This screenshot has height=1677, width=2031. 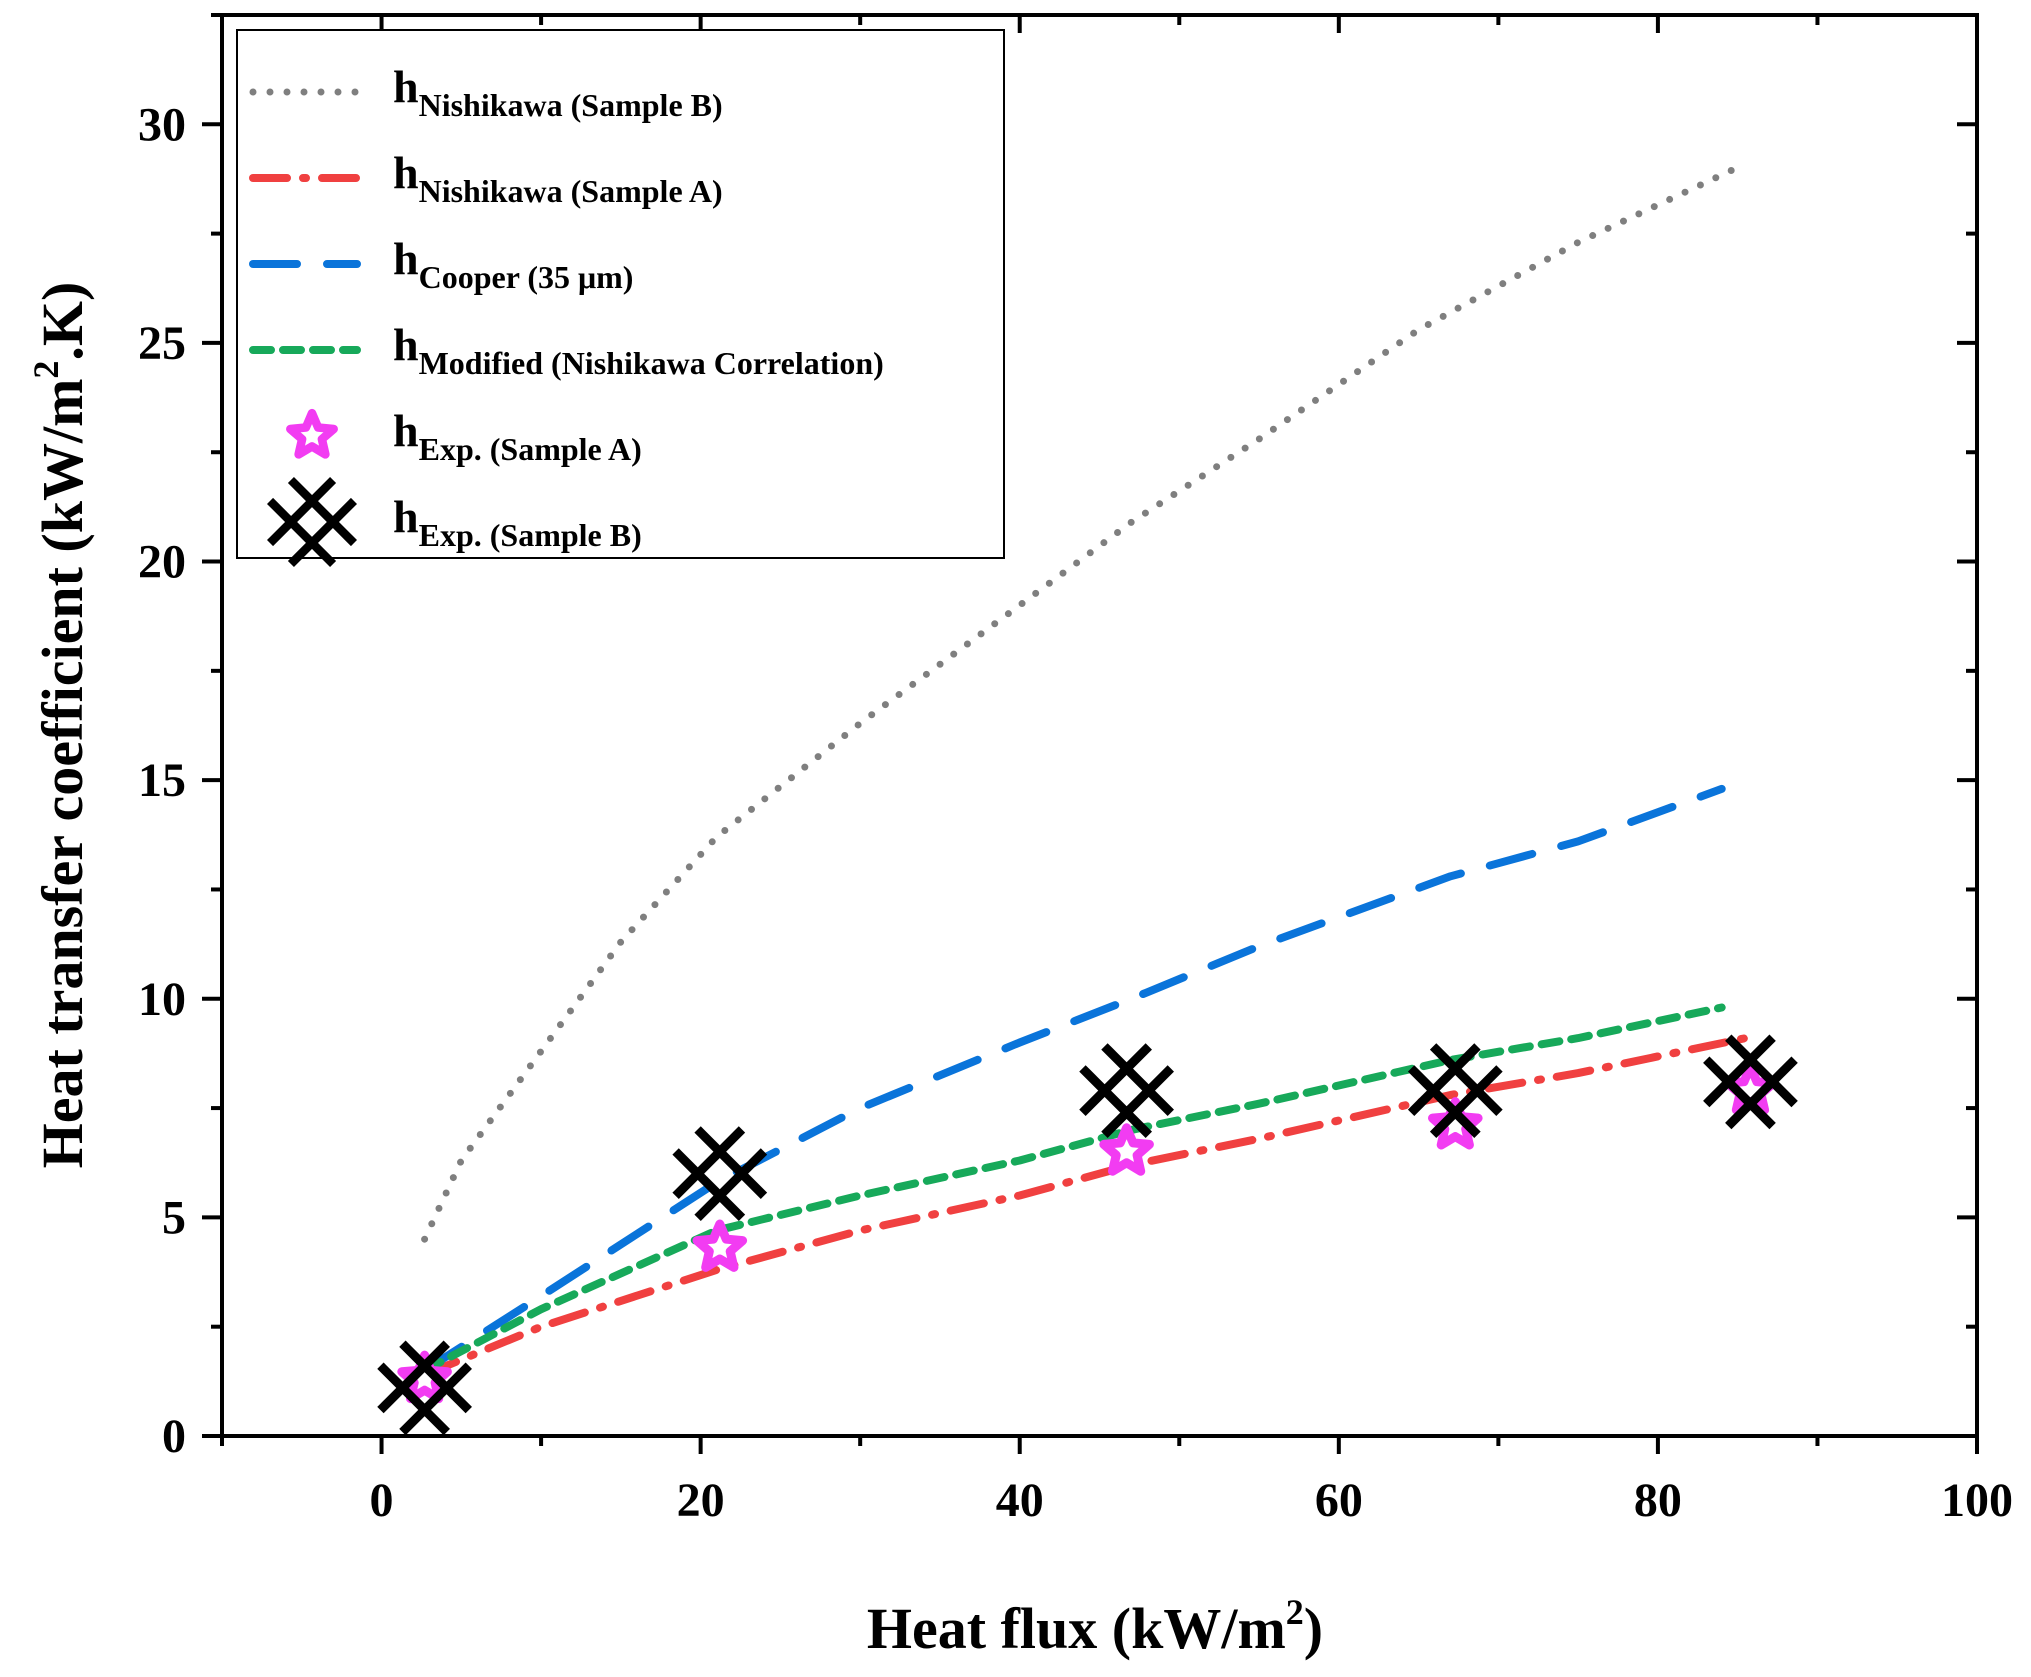 What do you see at coordinates (60, 725) in the screenshot?
I see `y-axis-label: Heat transfer coefficient (kW/m2.K)` at bounding box center [60, 725].